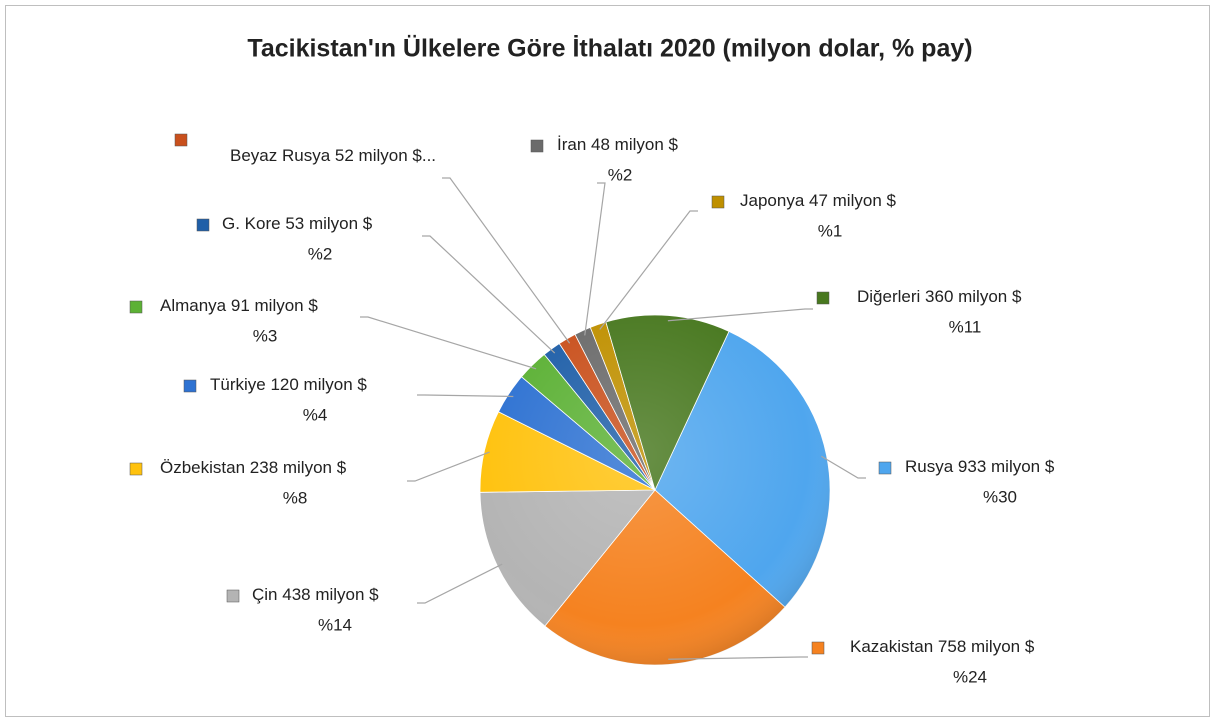  Describe the element at coordinates (634, 144) in the screenshot. I see `value-label: 48 milyon $` at that location.